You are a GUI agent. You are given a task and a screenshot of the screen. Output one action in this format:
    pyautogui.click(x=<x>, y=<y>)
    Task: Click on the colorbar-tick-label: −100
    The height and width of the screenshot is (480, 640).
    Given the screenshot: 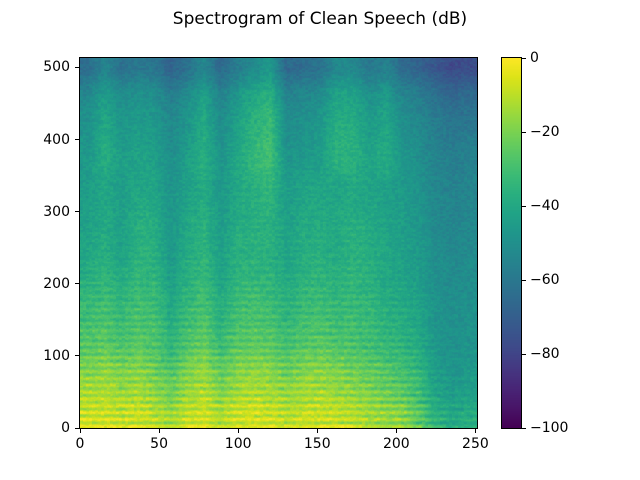 What is the action you would take?
    pyautogui.click(x=549, y=428)
    